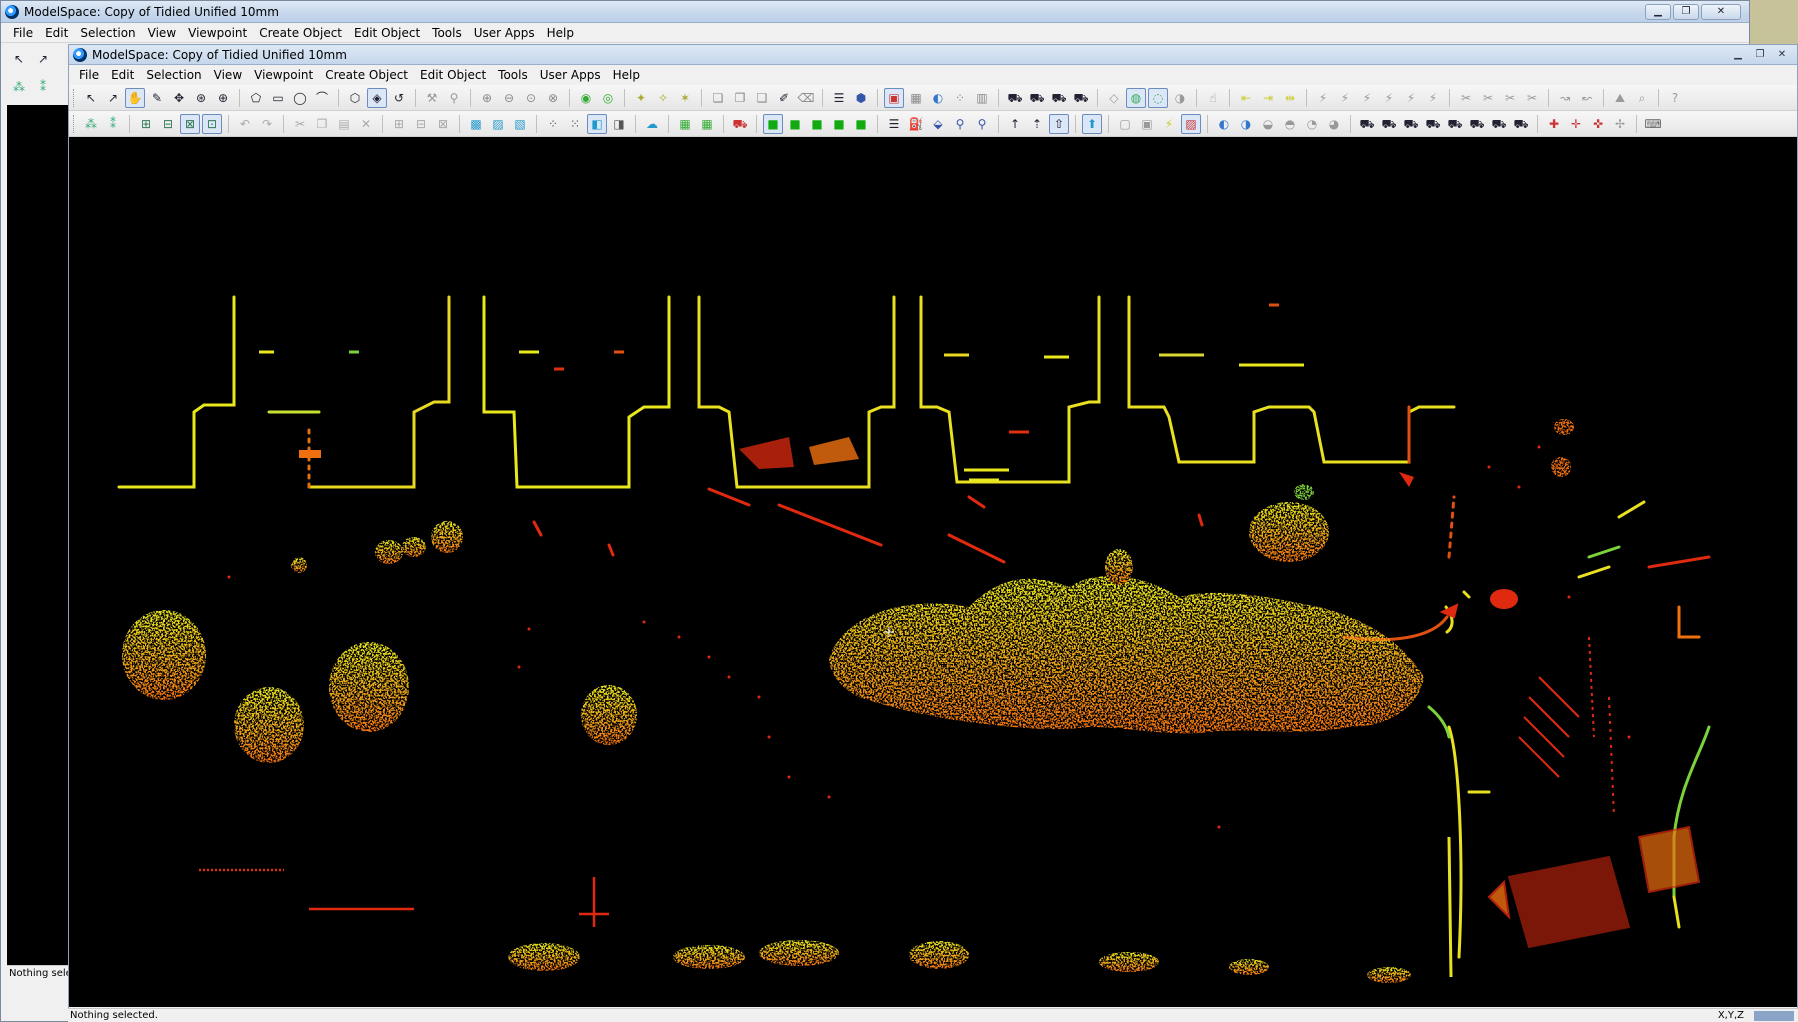 Image resolution: width=1798 pixels, height=1022 pixels. I want to click on layer-a-icon: ✦, so click(641, 97).